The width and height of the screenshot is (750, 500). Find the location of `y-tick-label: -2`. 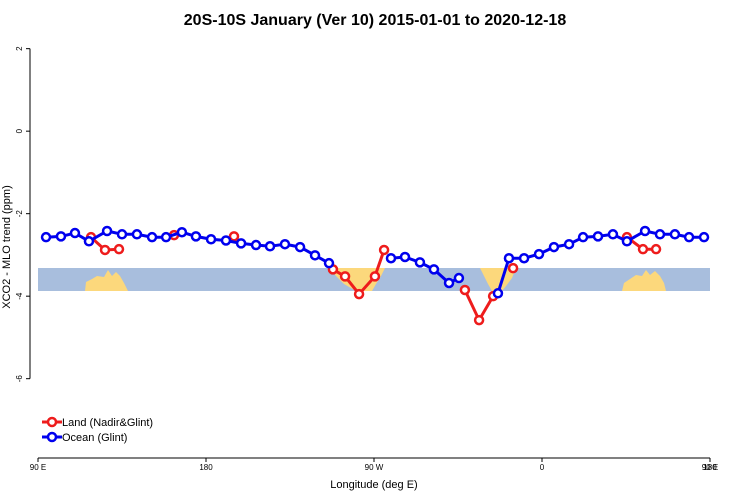

y-tick-label: -2 is located at coordinates (19, 214).